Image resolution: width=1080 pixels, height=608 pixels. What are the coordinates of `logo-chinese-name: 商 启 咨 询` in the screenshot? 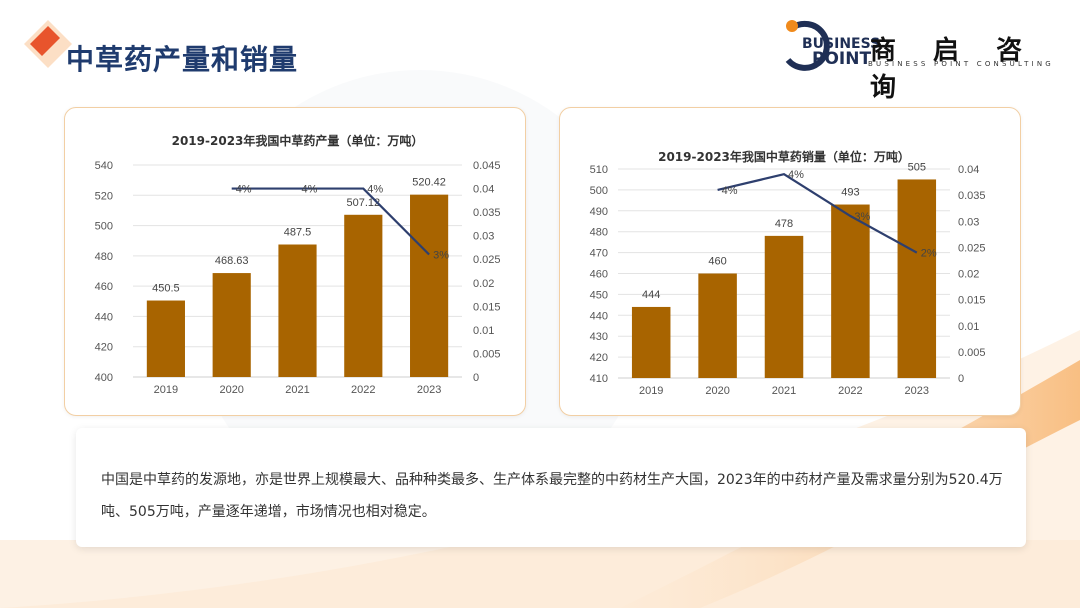 It's located at (953, 69).